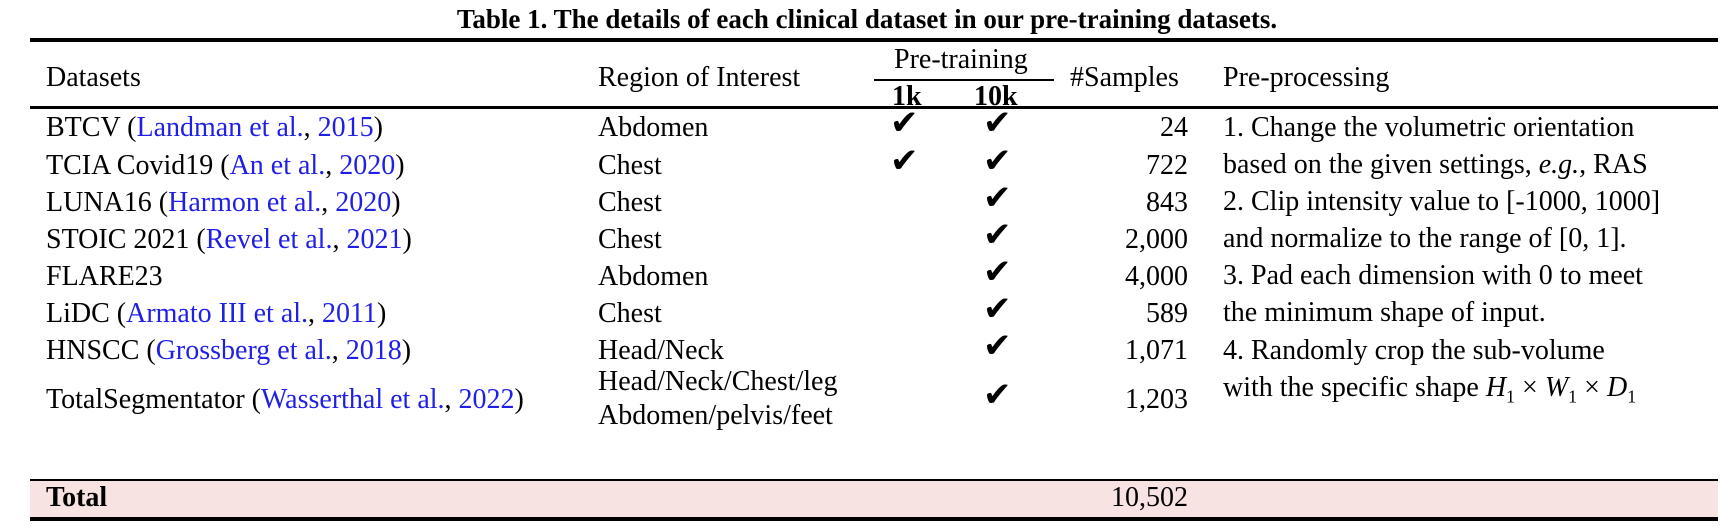  I want to click on bottom-rule, so click(874, 519).